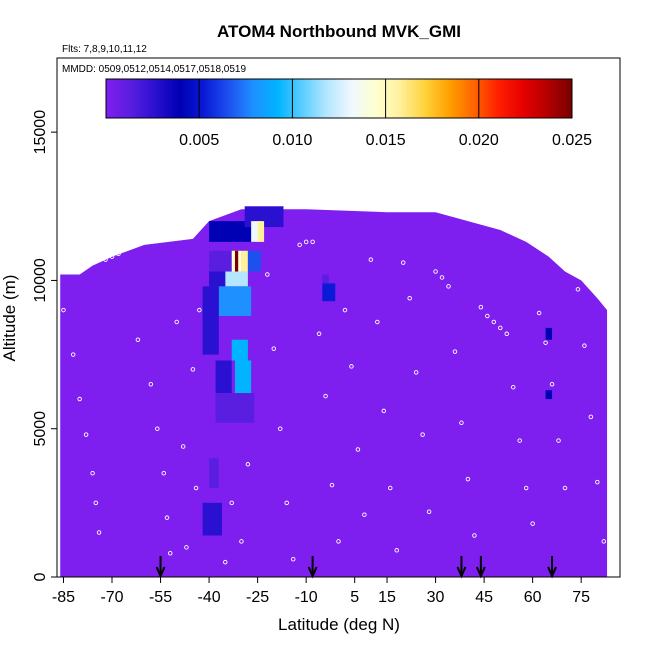  What do you see at coordinates (533, 597) in the screenshot?
I see `x-tick-label: 60` at bounding box center [533, 597].